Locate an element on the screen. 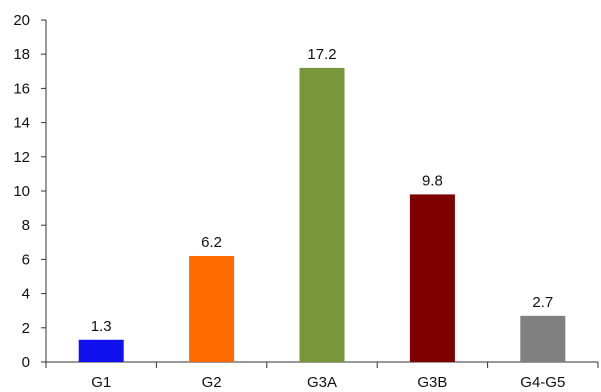 The height and width of the screenshot is (392, 601). x-tick-label-g3b: G3B is located at coordinates (432, 382).